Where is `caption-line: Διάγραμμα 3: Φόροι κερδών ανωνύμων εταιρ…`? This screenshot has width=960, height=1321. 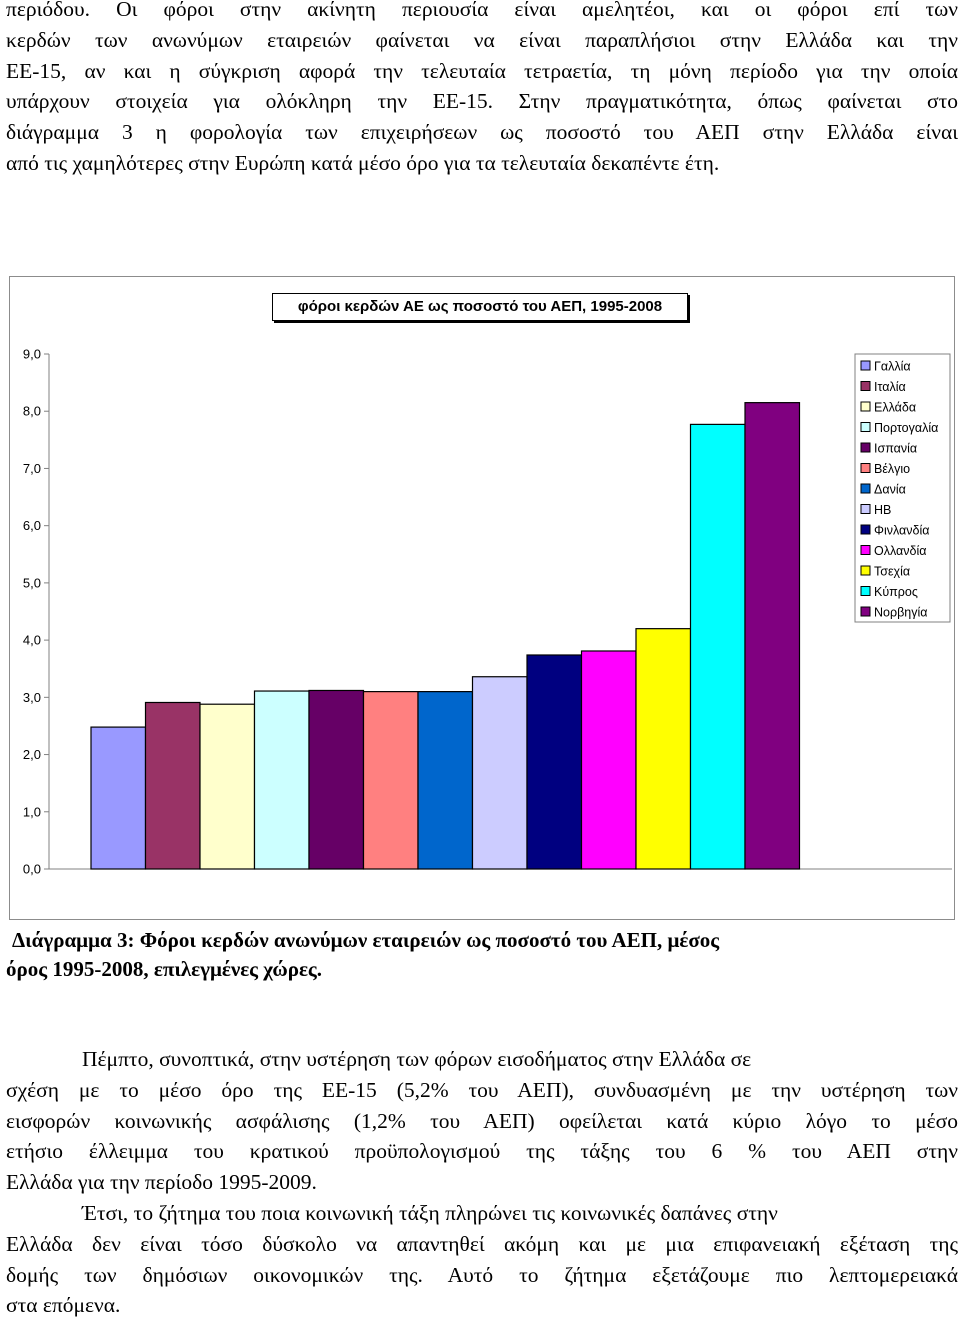 caption-line: Διάγραμμα 3: Φόροι κερδών ανωνύμων εταιρ… is located at coordinates (366, 940).